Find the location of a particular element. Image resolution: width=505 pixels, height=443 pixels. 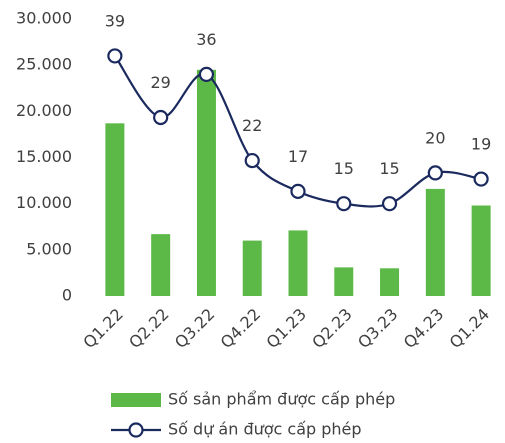

legend-label: Số sản phẩm được cấp phép is located at coordinates (281, 399).